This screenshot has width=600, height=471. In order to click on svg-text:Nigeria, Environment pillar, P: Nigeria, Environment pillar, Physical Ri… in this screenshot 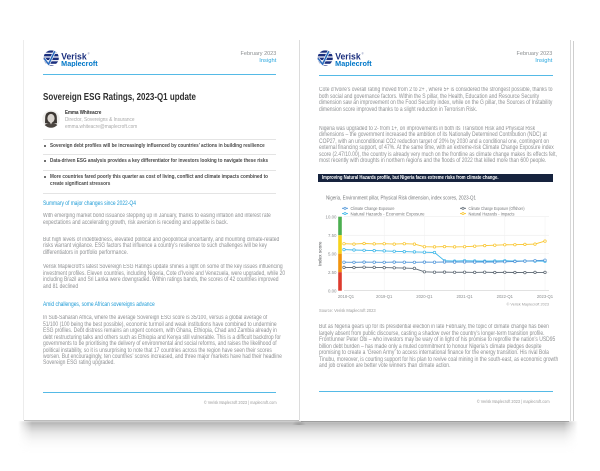, I will do `click(401, 198)`.